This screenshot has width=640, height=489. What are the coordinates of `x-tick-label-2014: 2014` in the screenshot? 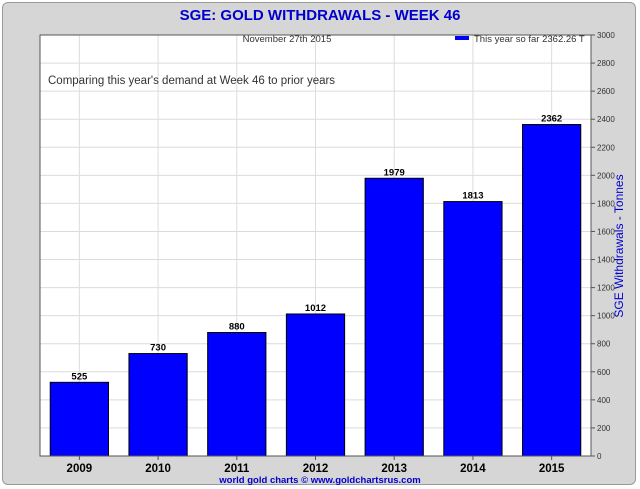 It's located at (473, 469).